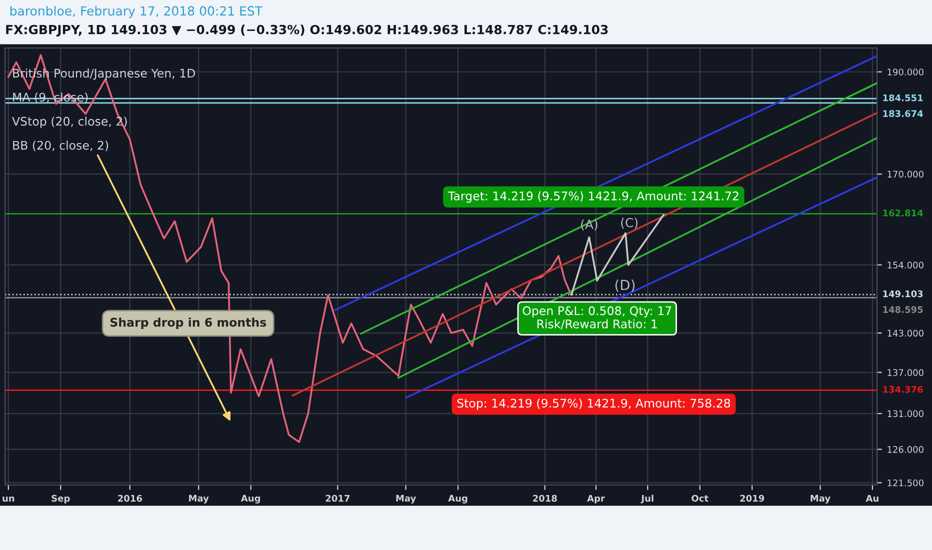 The image size is (932, 550). Describe the element at coordinates (906, 72) in the screenshot. I see `y-tick-label: 190.000` at that location.